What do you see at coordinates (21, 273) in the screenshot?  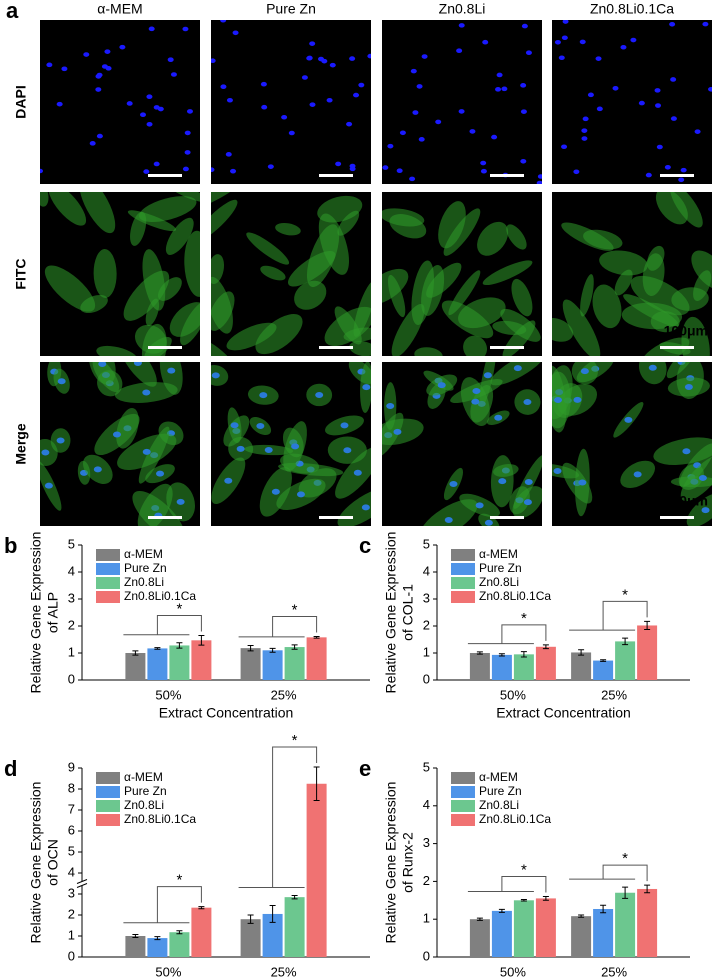 I see `row-label: FITC` at bounding box center [21, 273].